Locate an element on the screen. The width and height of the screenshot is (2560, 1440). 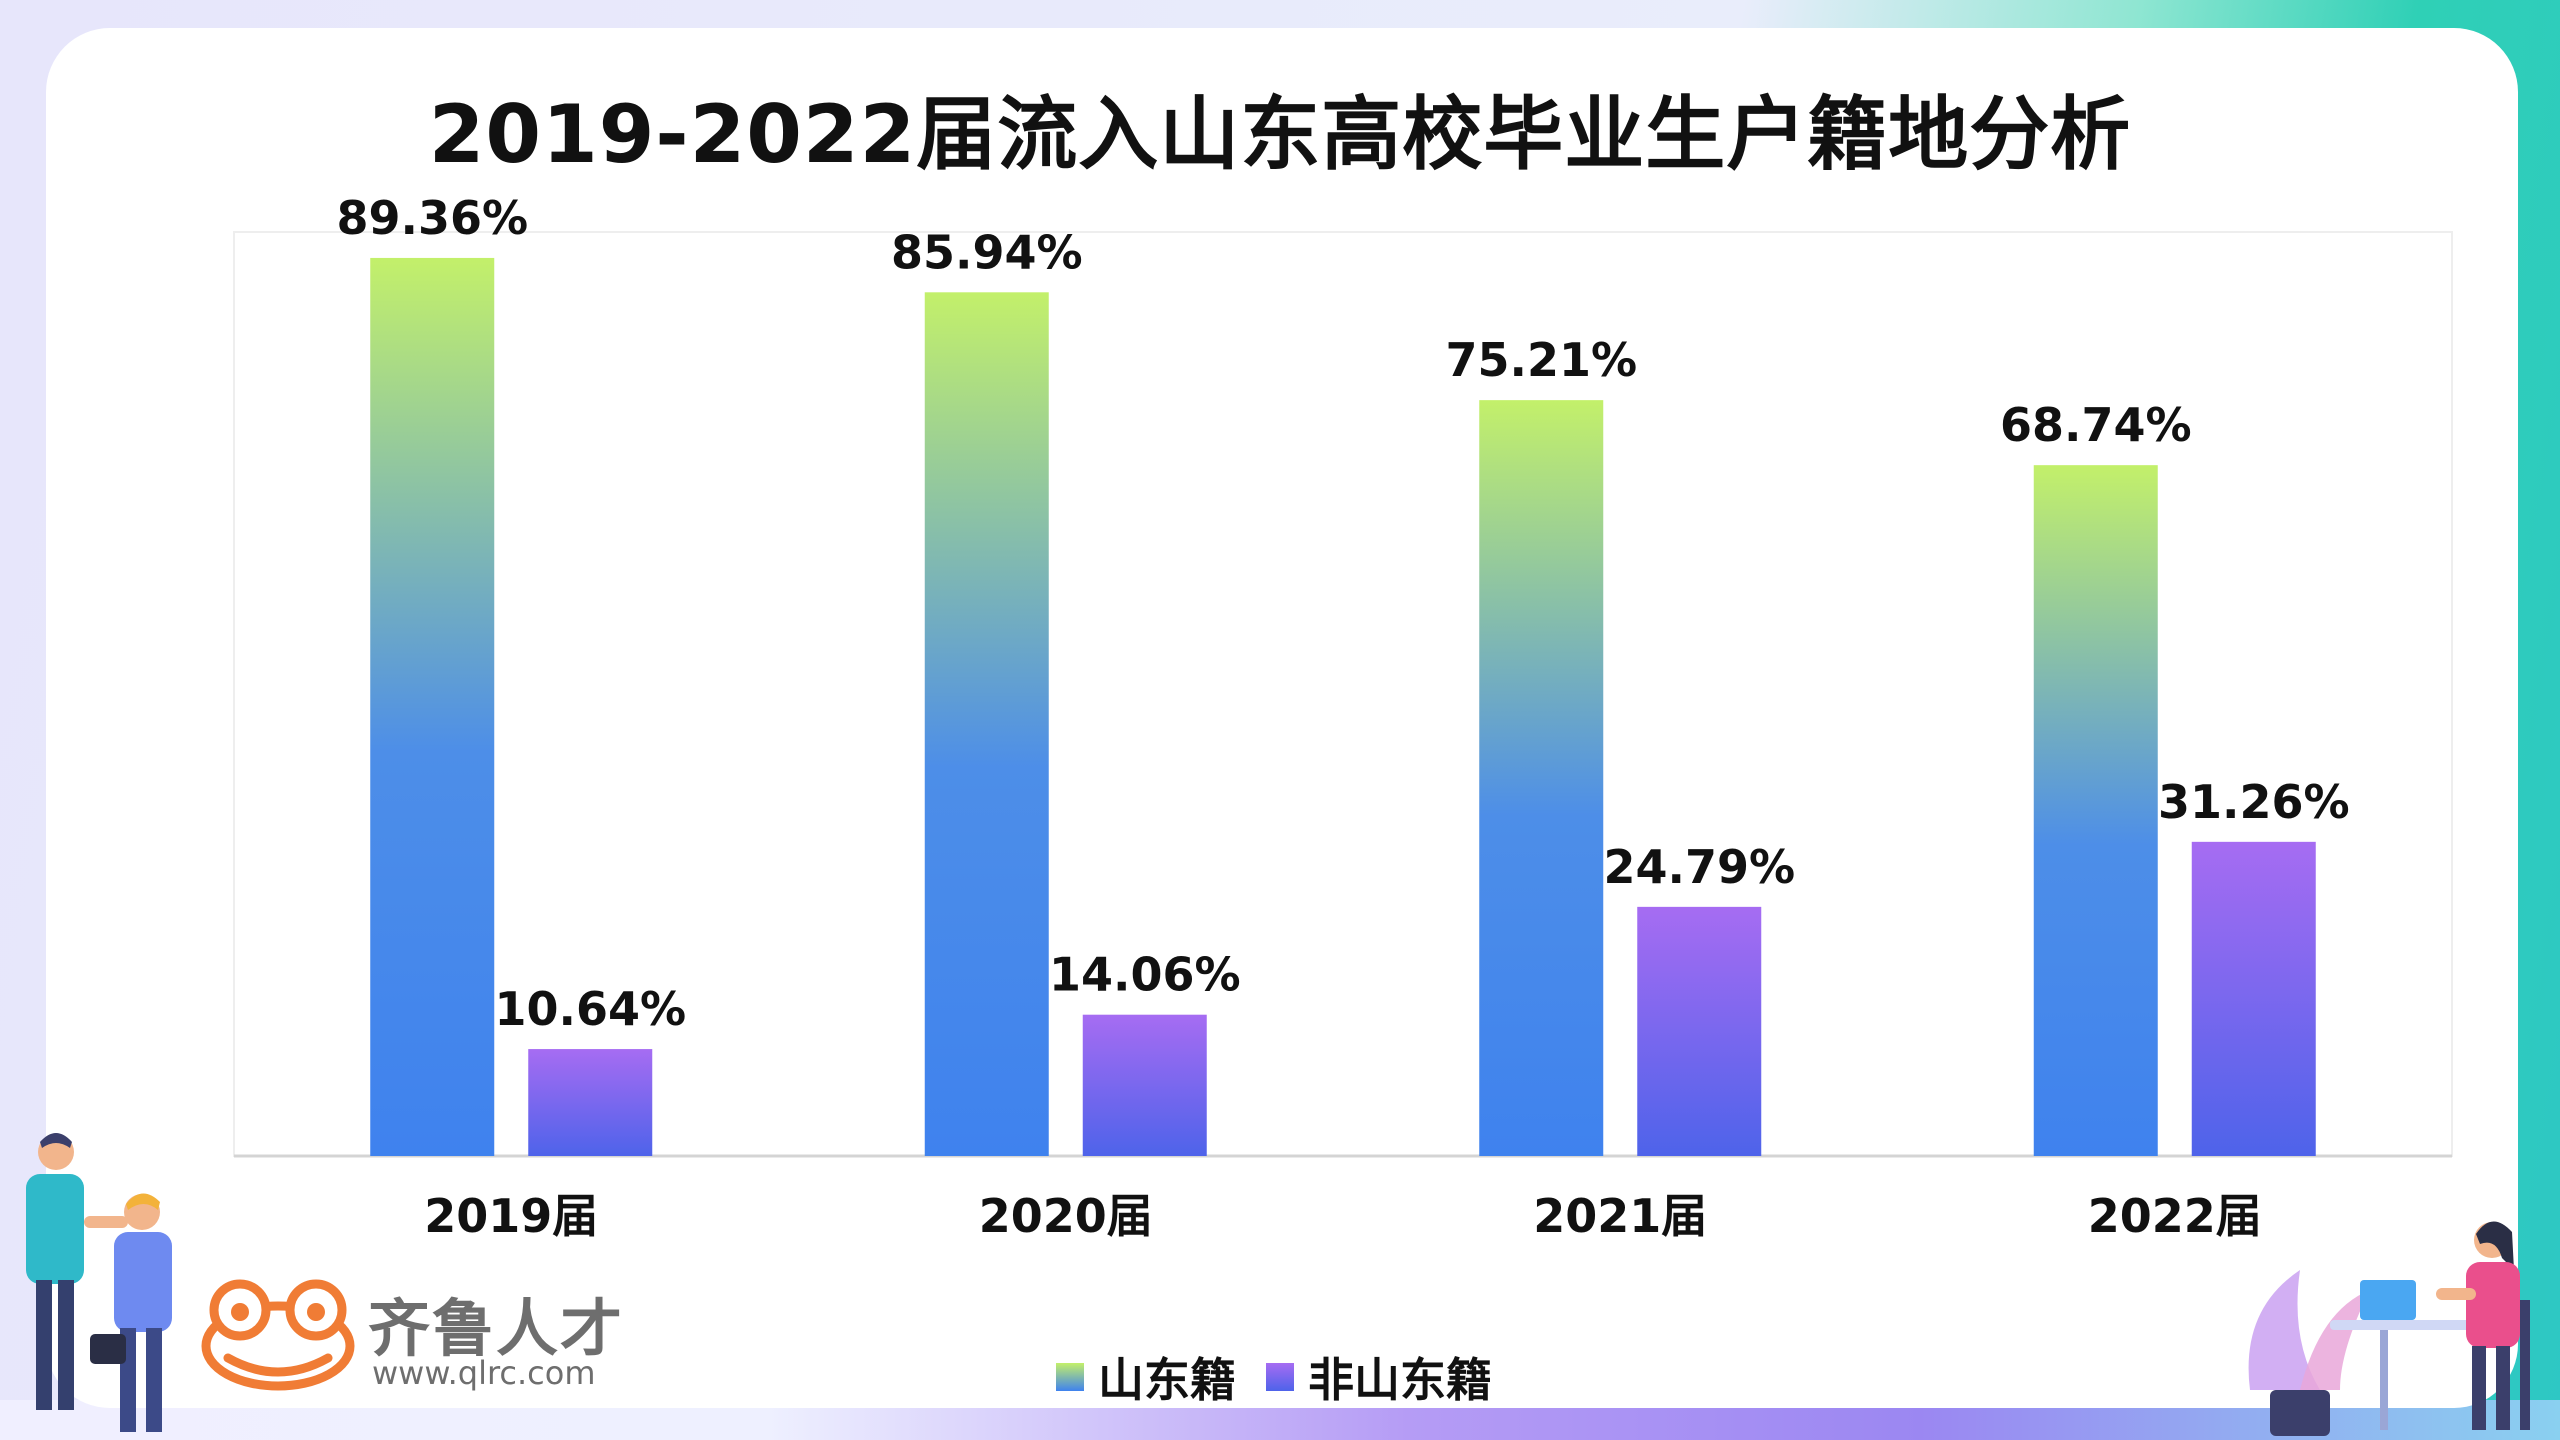
data-label-series-1-0: 89.36% is located at coordinates (432, 218).